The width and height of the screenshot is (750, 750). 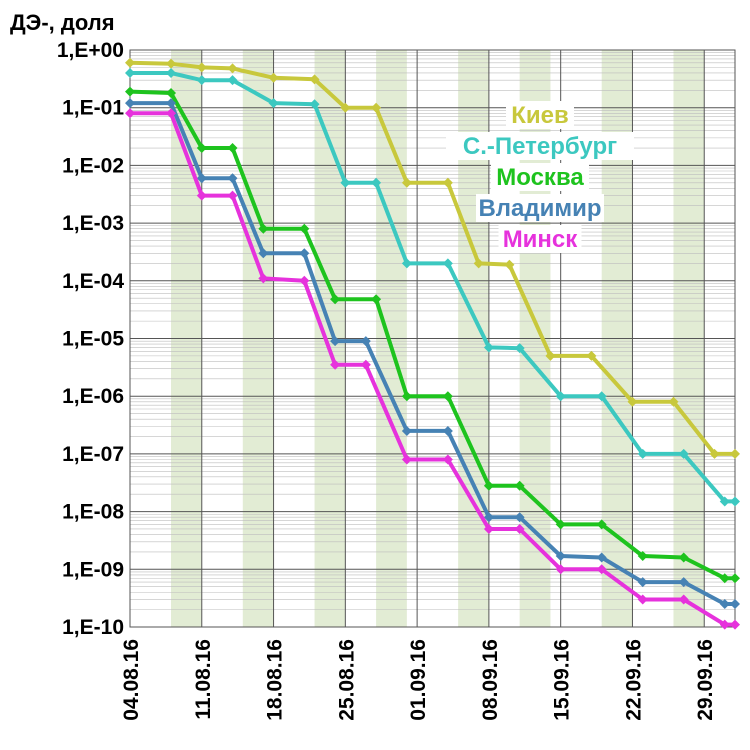 I want to click on y-tick-label: 1,E+00, so click(x=90, y=50).